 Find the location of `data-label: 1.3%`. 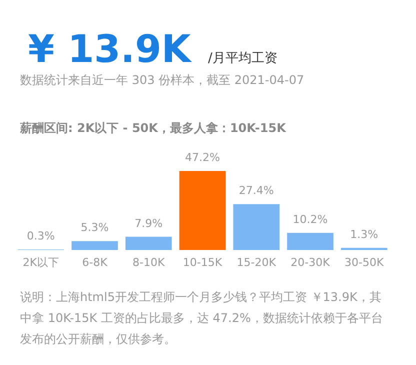

data-label: 1.3% is located at coordinates (364, 234).